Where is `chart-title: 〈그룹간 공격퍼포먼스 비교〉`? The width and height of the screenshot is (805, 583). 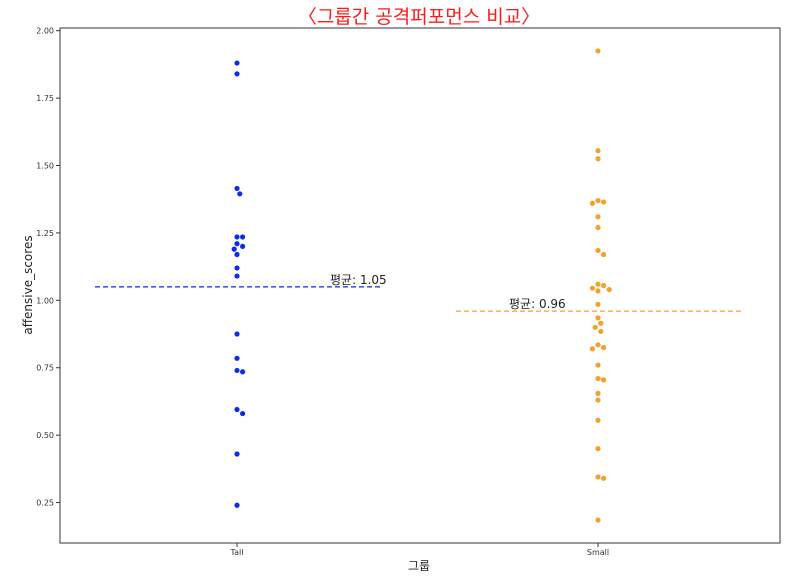
chart-title: 〈그룹간 공격퍼포먼스 비교〉 is located at coordinates (419, 17).